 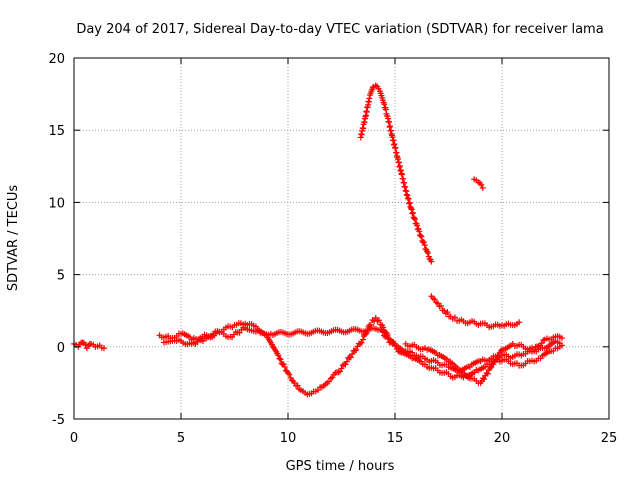 I want to click on y-tick-label: 15, so click(x=56, y=131).